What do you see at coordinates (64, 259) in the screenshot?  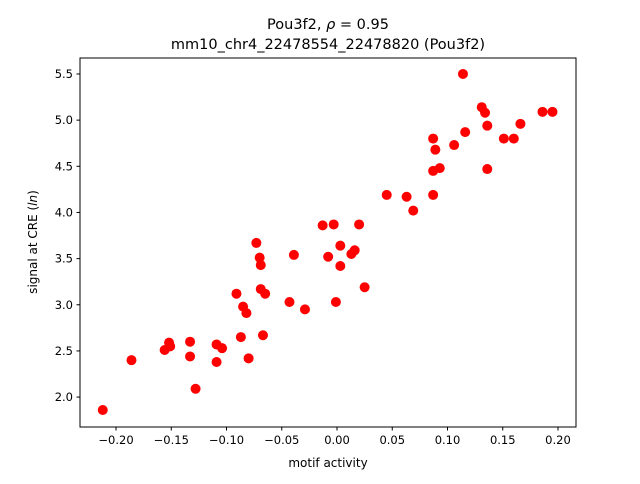 I see `y-tick-label: 3.5` at bounding box center [64, 259].